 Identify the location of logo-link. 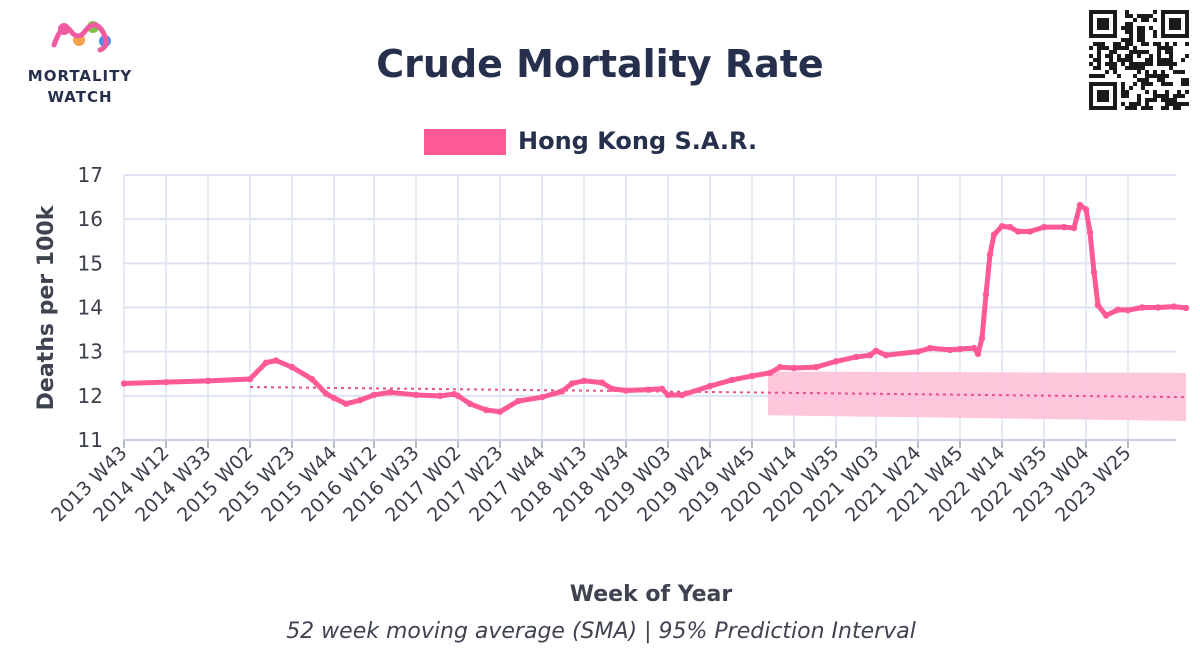
(80, 37).